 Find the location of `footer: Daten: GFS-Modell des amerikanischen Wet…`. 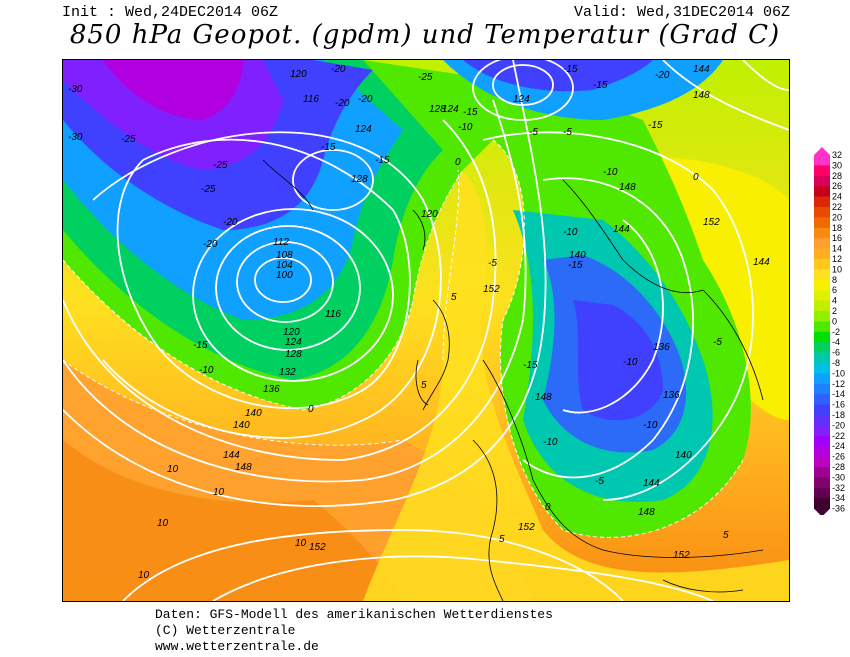

footer: Daten: GFS-Modell des amerikanischen Wet… is located at coordinates (354, 631).